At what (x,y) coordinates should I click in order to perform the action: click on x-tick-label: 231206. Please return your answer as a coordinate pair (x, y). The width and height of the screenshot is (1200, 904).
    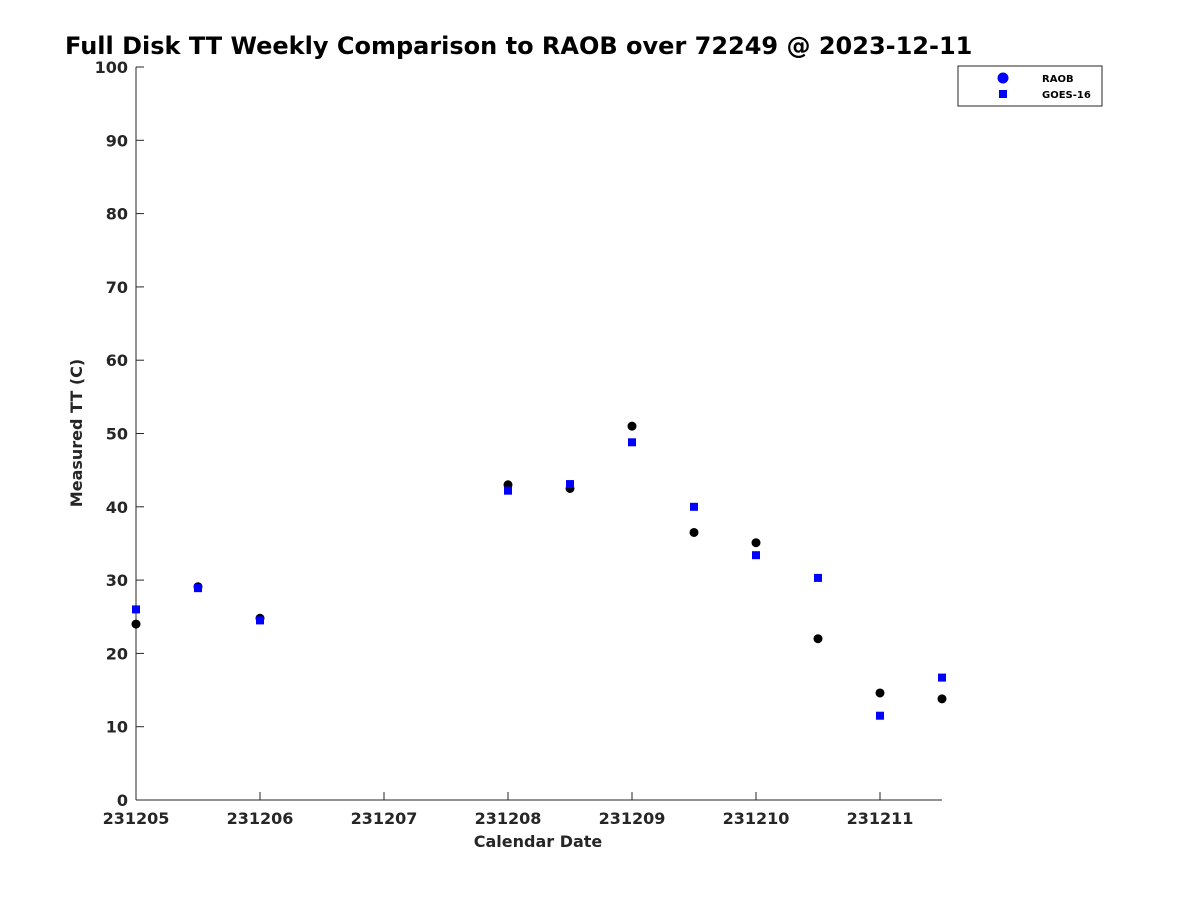
    Looking at the image, I should click on (260, 818).